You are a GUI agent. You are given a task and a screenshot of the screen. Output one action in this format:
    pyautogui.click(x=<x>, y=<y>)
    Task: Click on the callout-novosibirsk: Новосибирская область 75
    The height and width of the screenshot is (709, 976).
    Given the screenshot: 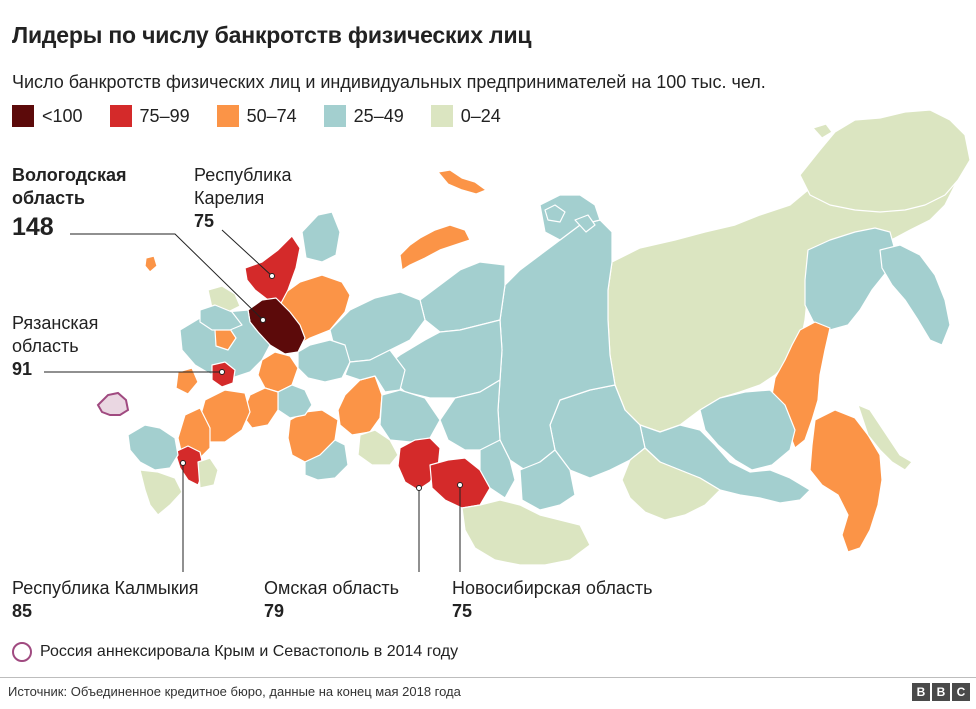 What is the action you would take?
    pyautogui.click(x=552, y=600)
    